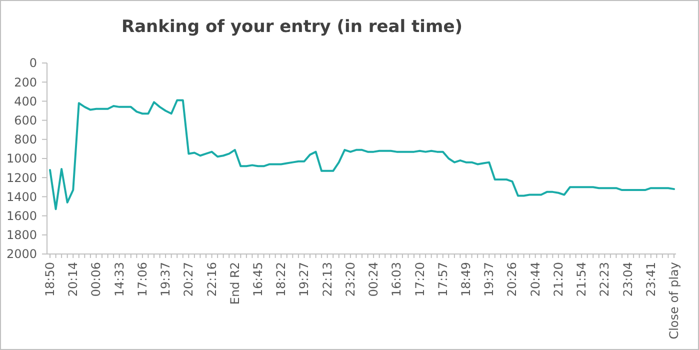  What do you see at coordinates (25, 121) in the screenshot?
I see `y-tick-label: 600` at bounding box center [25, 121].